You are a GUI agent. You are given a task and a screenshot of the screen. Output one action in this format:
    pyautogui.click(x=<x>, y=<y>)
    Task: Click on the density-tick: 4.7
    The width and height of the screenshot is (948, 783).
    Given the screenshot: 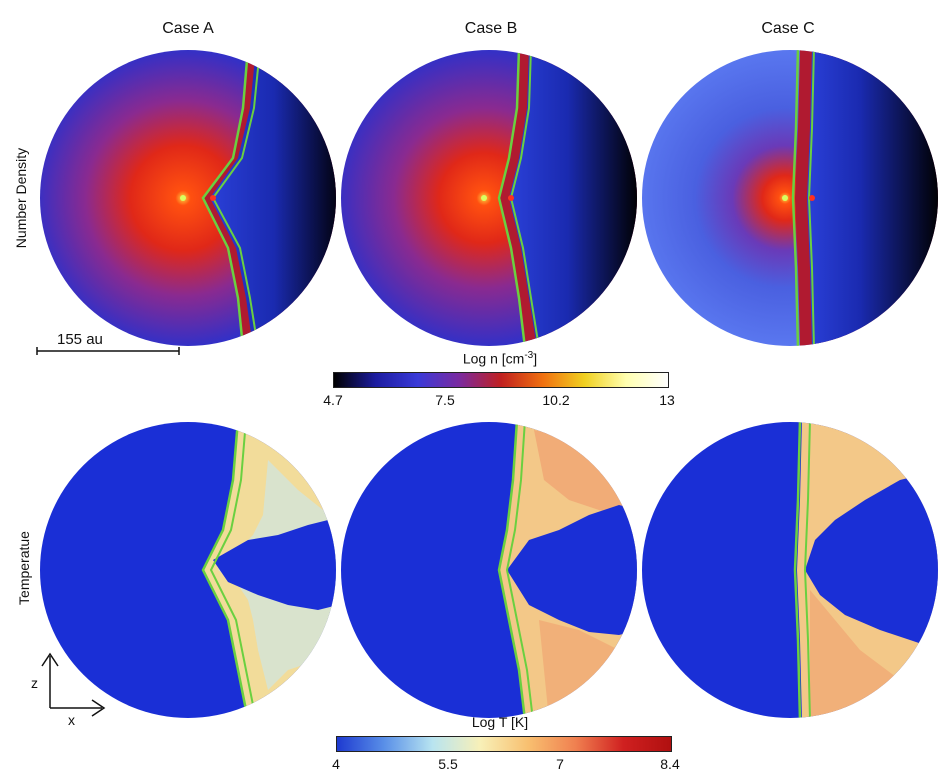 What is the action you would take?
    pyautogui.click(x=333, y=400)
    